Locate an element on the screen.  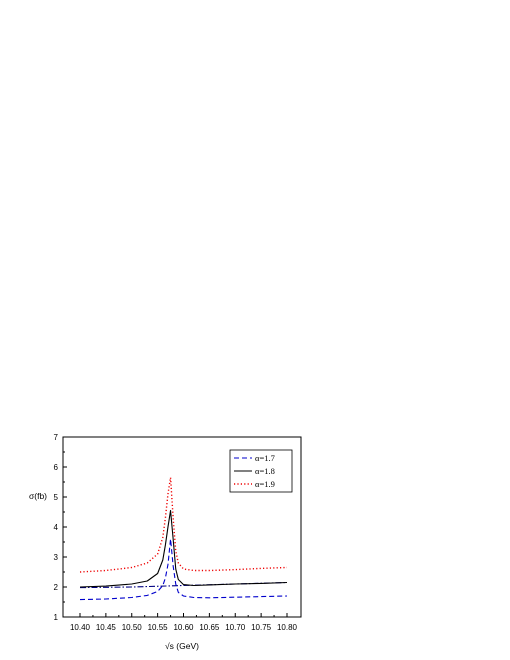
y-tick-label: 4 is located at coordinates (56, 527).